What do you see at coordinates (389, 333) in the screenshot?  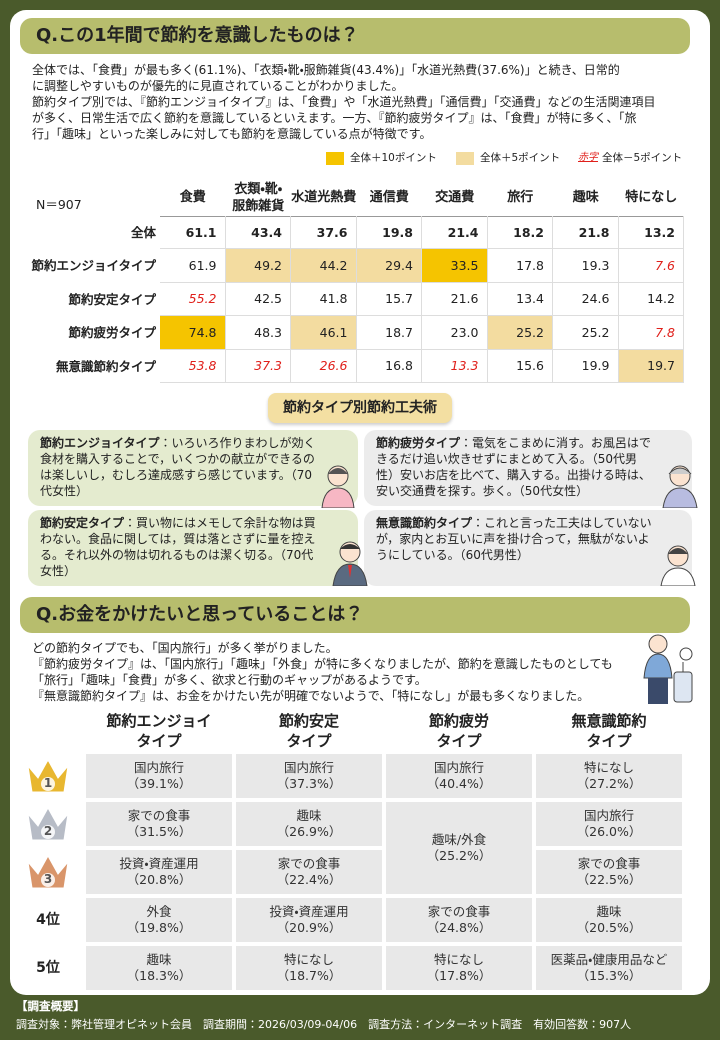 I see `table-cell: 18.7` at bounding box center [389, 333].